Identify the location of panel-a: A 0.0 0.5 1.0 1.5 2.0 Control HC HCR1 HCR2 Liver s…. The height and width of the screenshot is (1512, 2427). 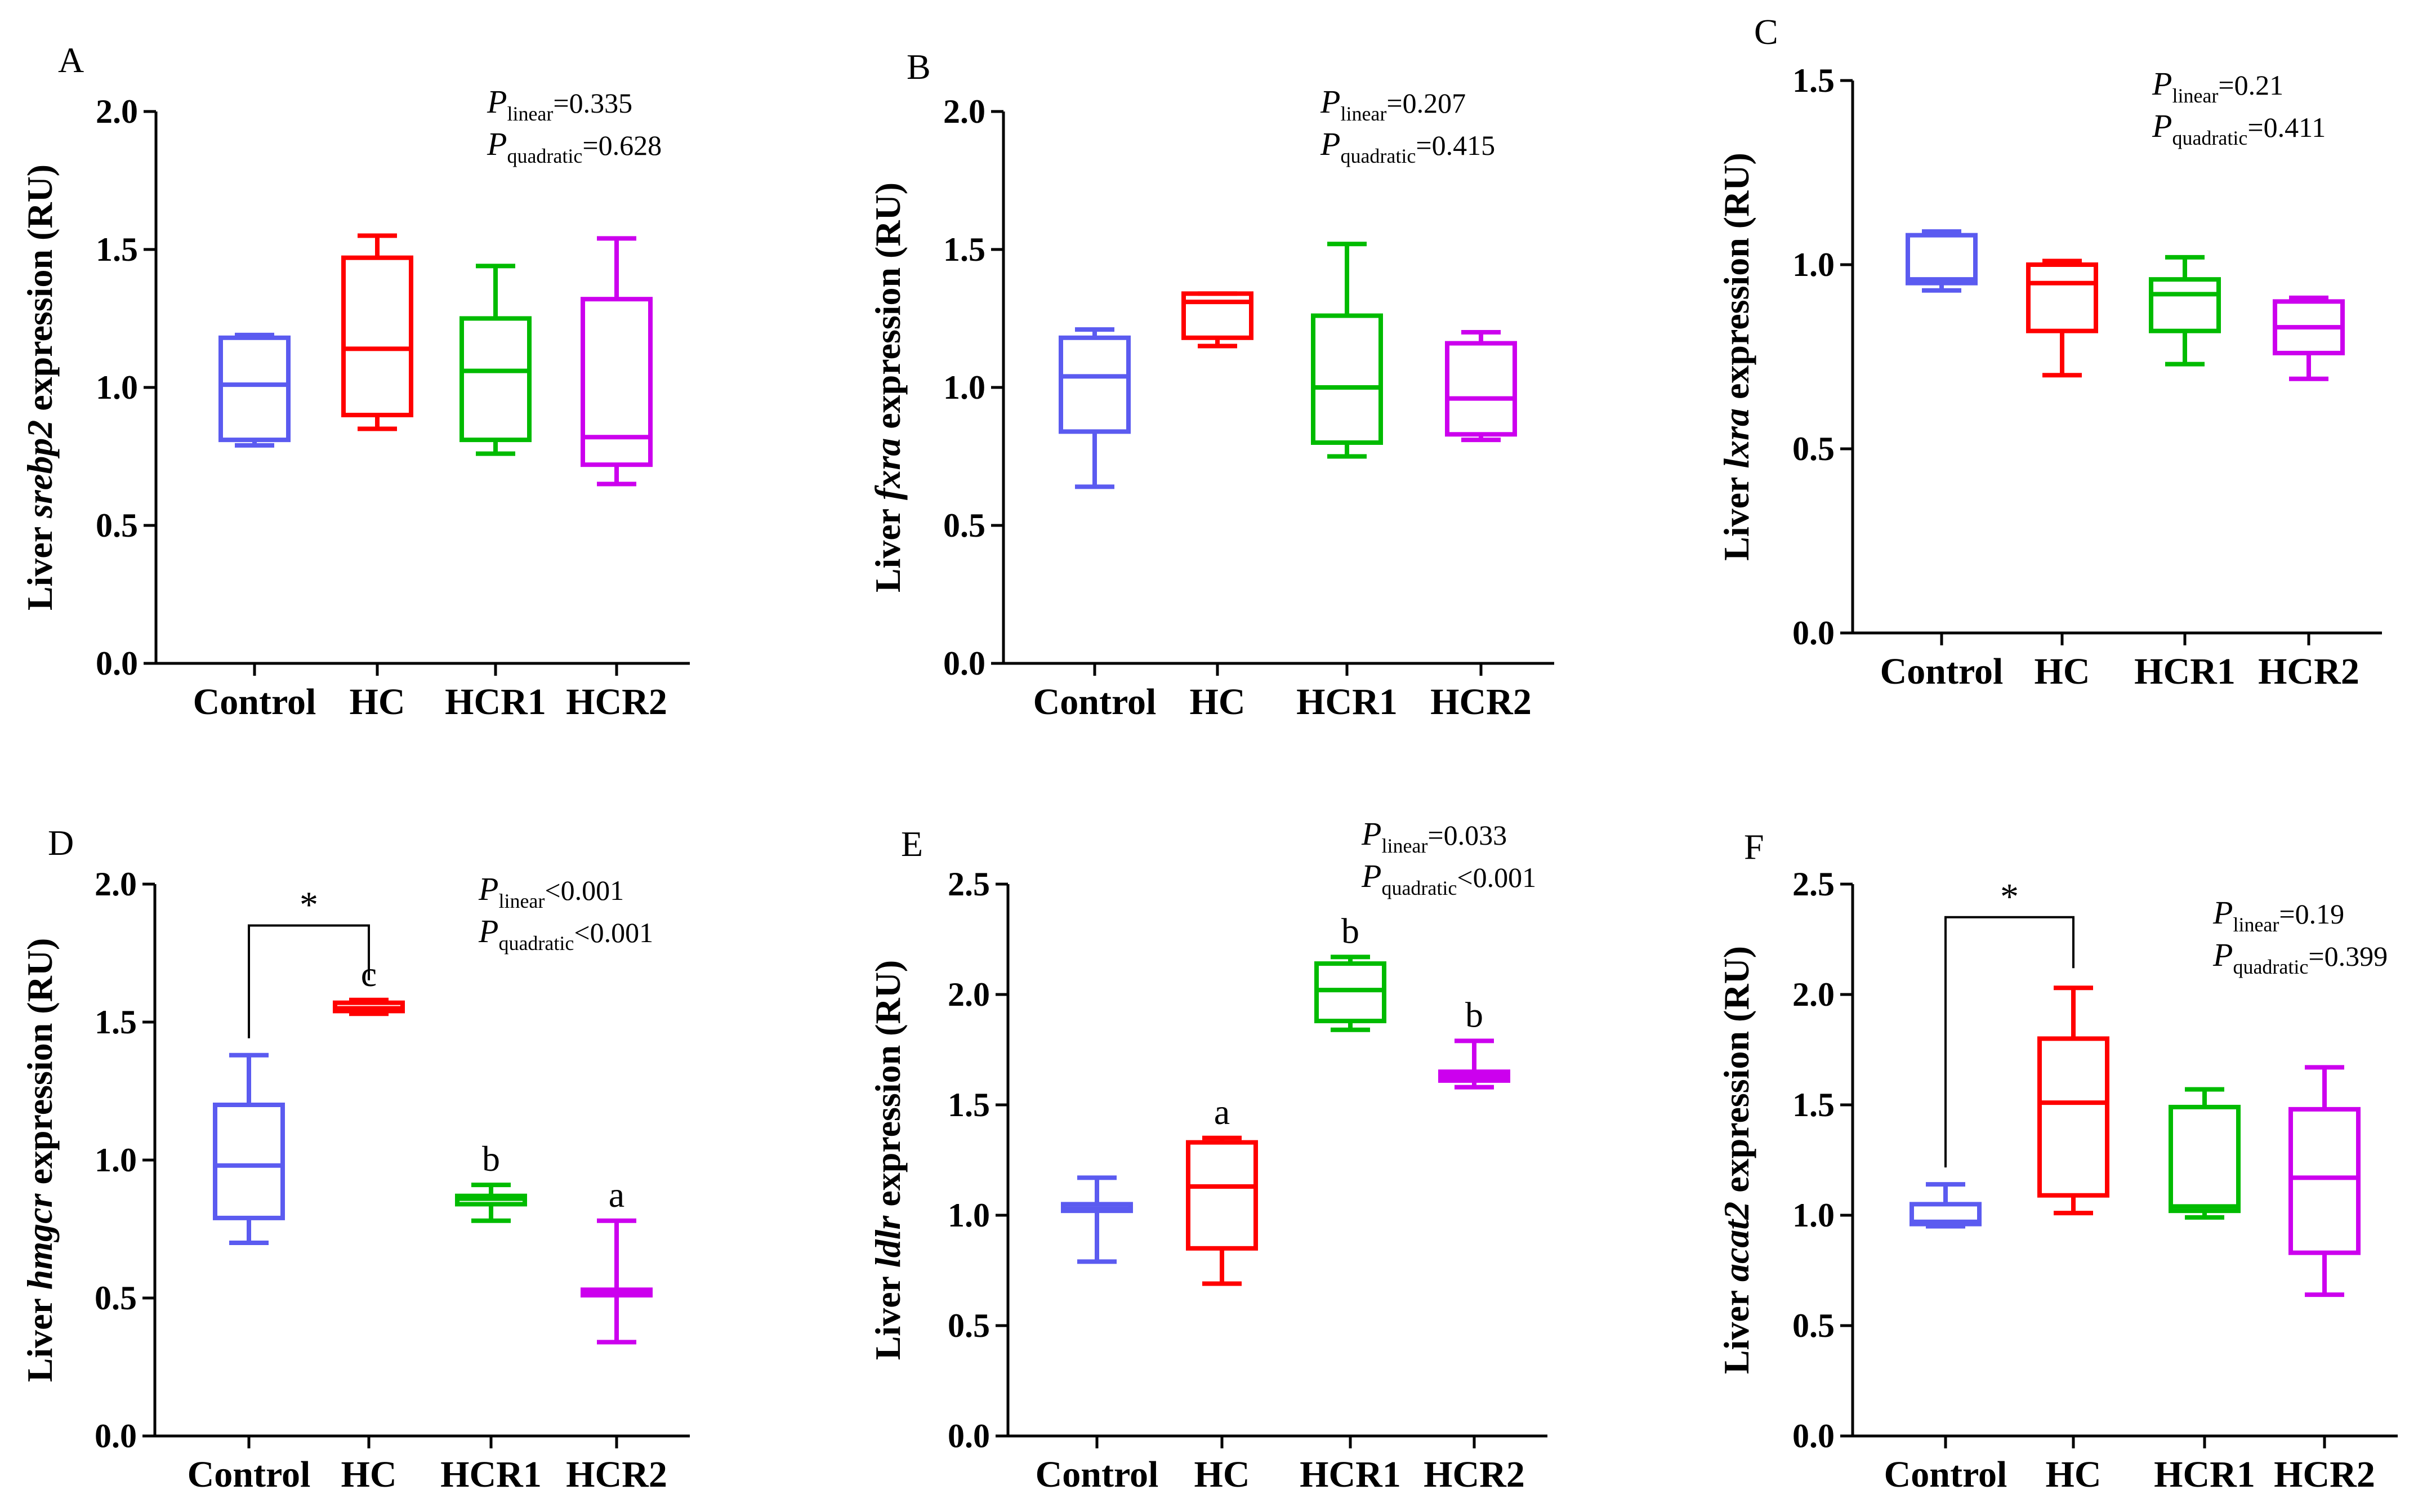
(355, 381).